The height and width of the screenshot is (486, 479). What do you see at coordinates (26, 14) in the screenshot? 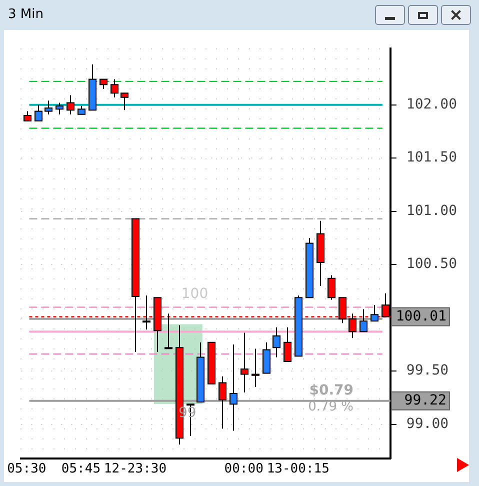
I see `chart-title: 3 Min` at bounding box center [26, 14].